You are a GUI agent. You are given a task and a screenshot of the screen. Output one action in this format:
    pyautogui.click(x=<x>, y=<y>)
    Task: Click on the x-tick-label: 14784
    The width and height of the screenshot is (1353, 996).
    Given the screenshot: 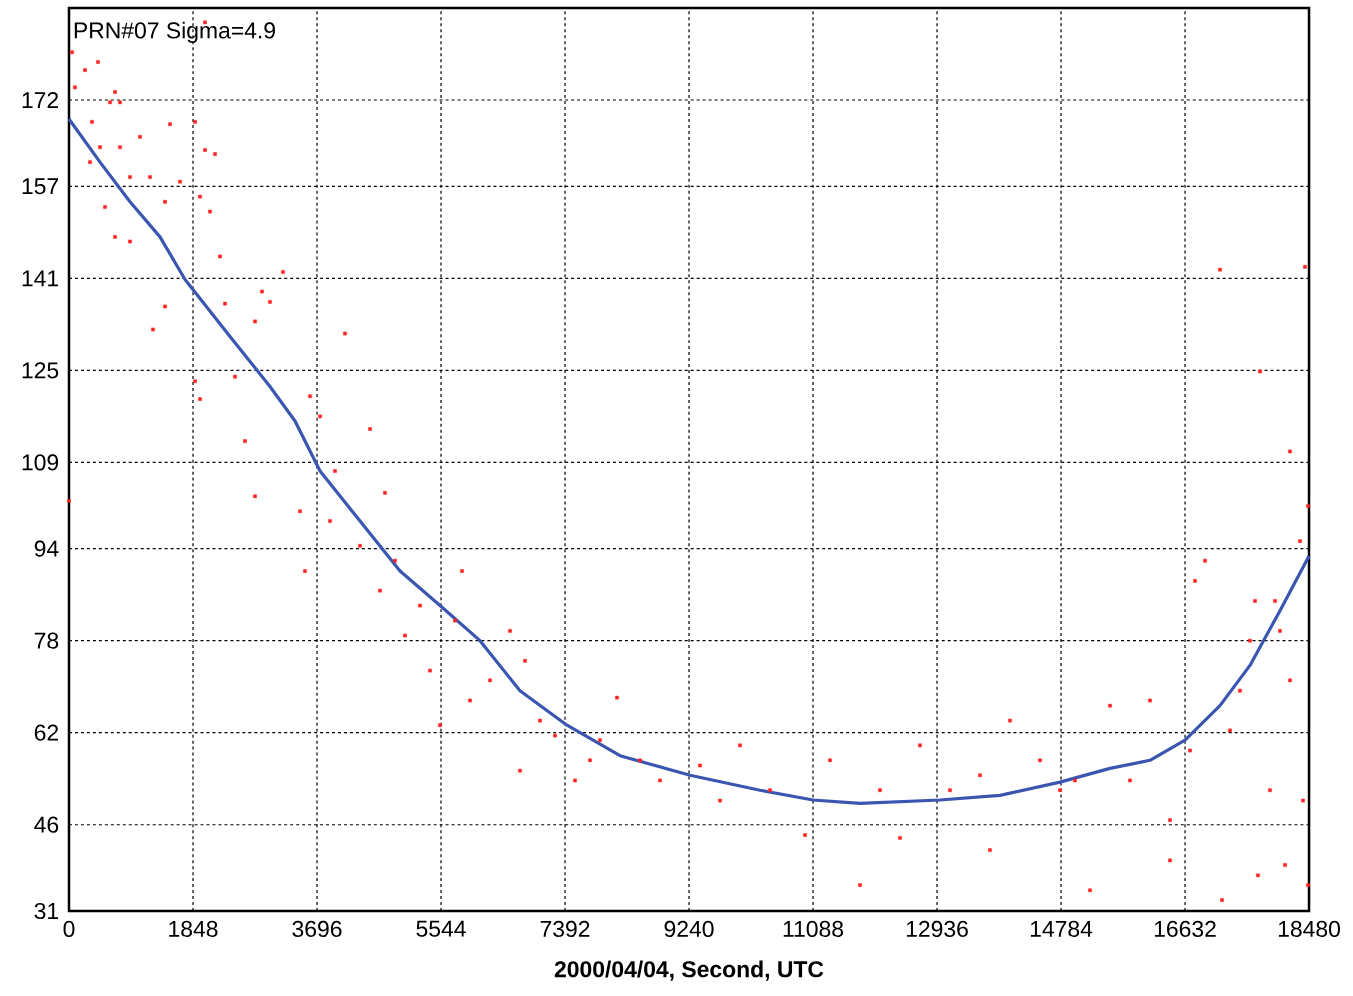 What is the action you would take?
    pyautogui.click(x=1061, y=929)
    